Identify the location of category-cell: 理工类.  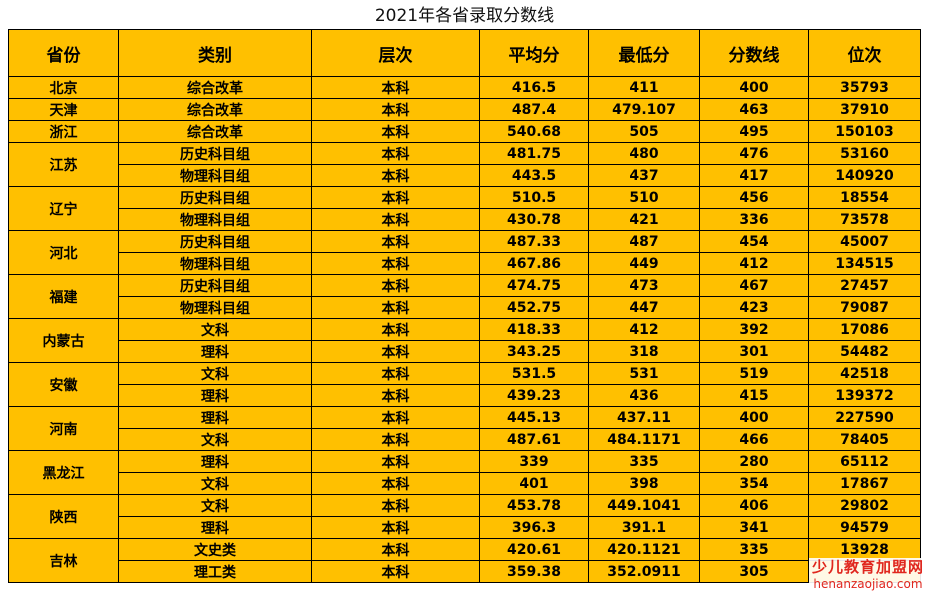
(215, 571).